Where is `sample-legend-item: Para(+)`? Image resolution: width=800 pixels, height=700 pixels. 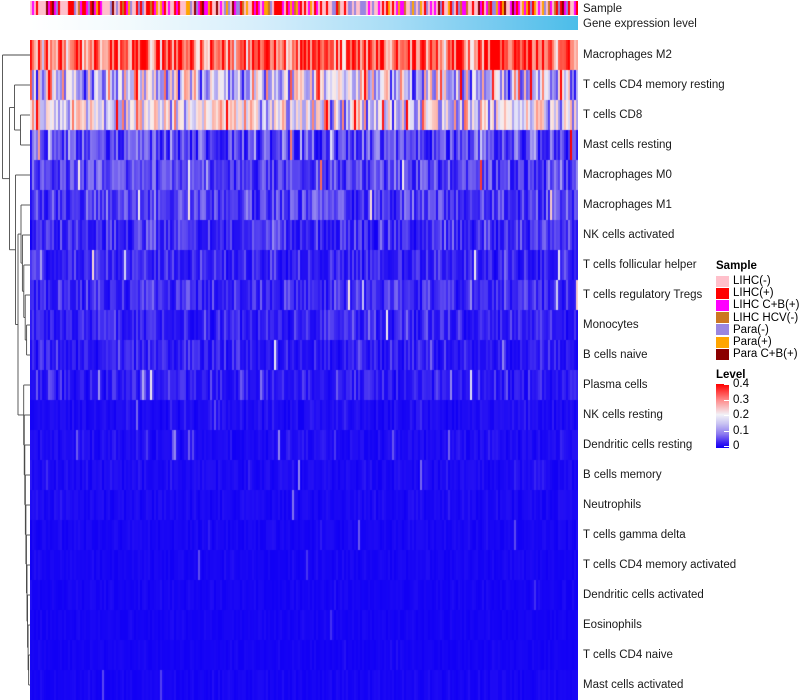
sample-legend-item: Para(+) is located at coordinates (758, 342).